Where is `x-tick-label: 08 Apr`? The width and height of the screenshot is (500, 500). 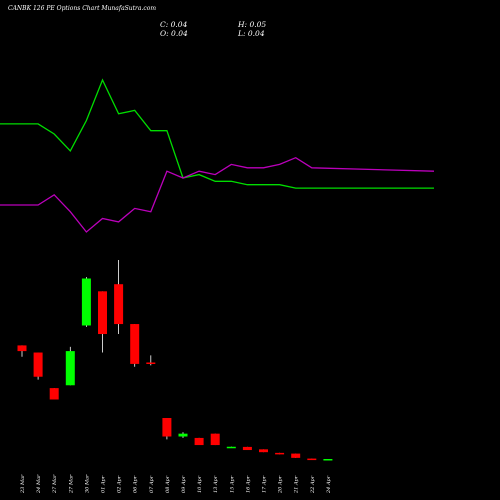
x-tick-label: 08 Apr is located at coordinates (168, 484).